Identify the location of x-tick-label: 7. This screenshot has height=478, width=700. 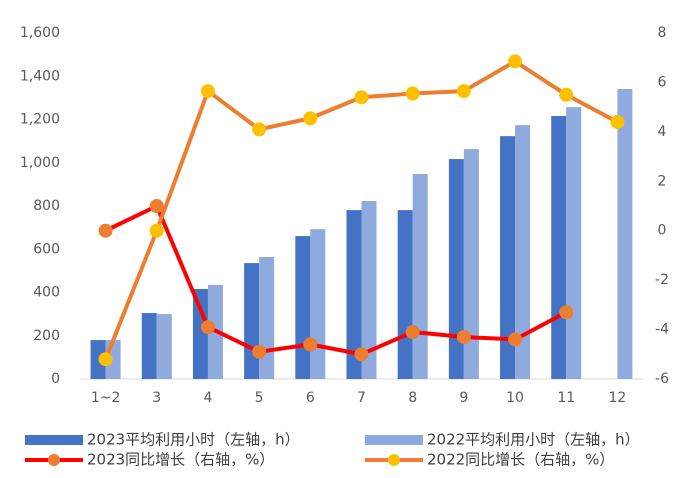
(361, 398).